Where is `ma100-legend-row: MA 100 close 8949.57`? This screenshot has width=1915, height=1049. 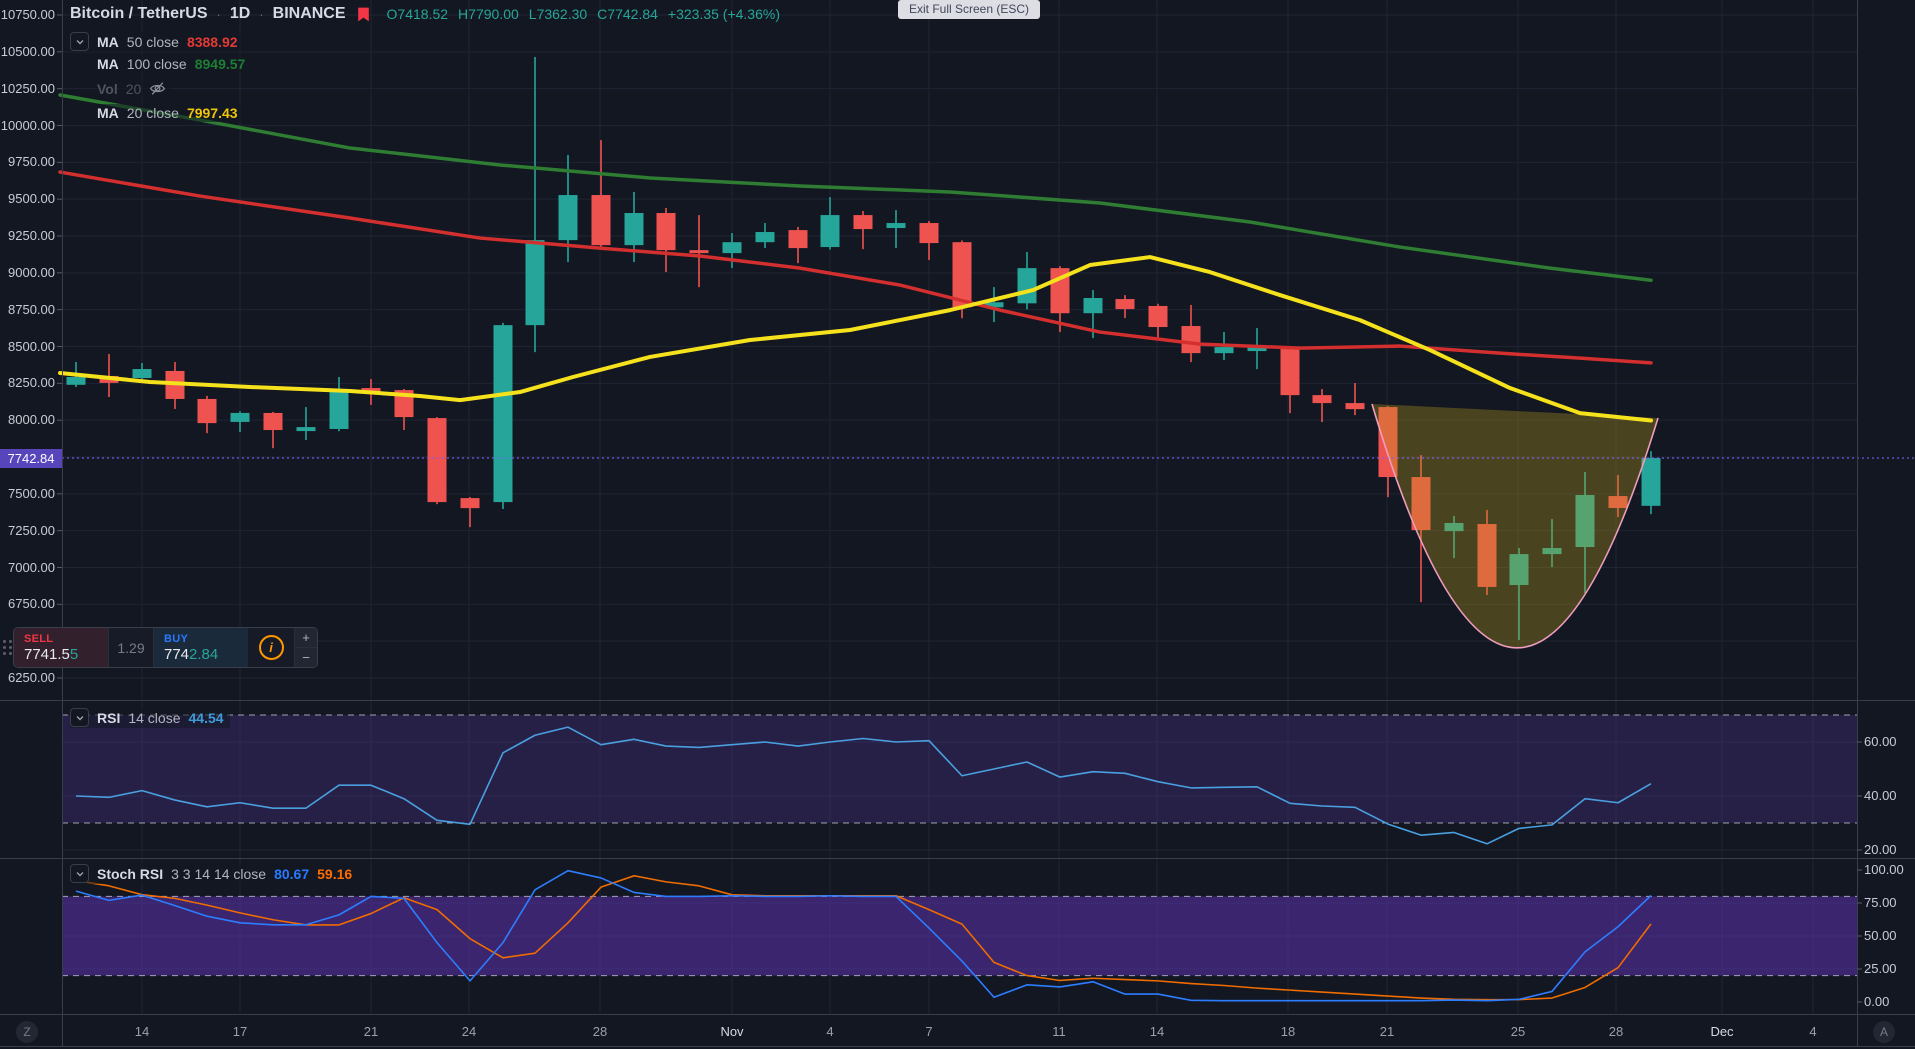
ma100-legend-row: MA 100 close 8949.57 is located at coordinates (174, 64).